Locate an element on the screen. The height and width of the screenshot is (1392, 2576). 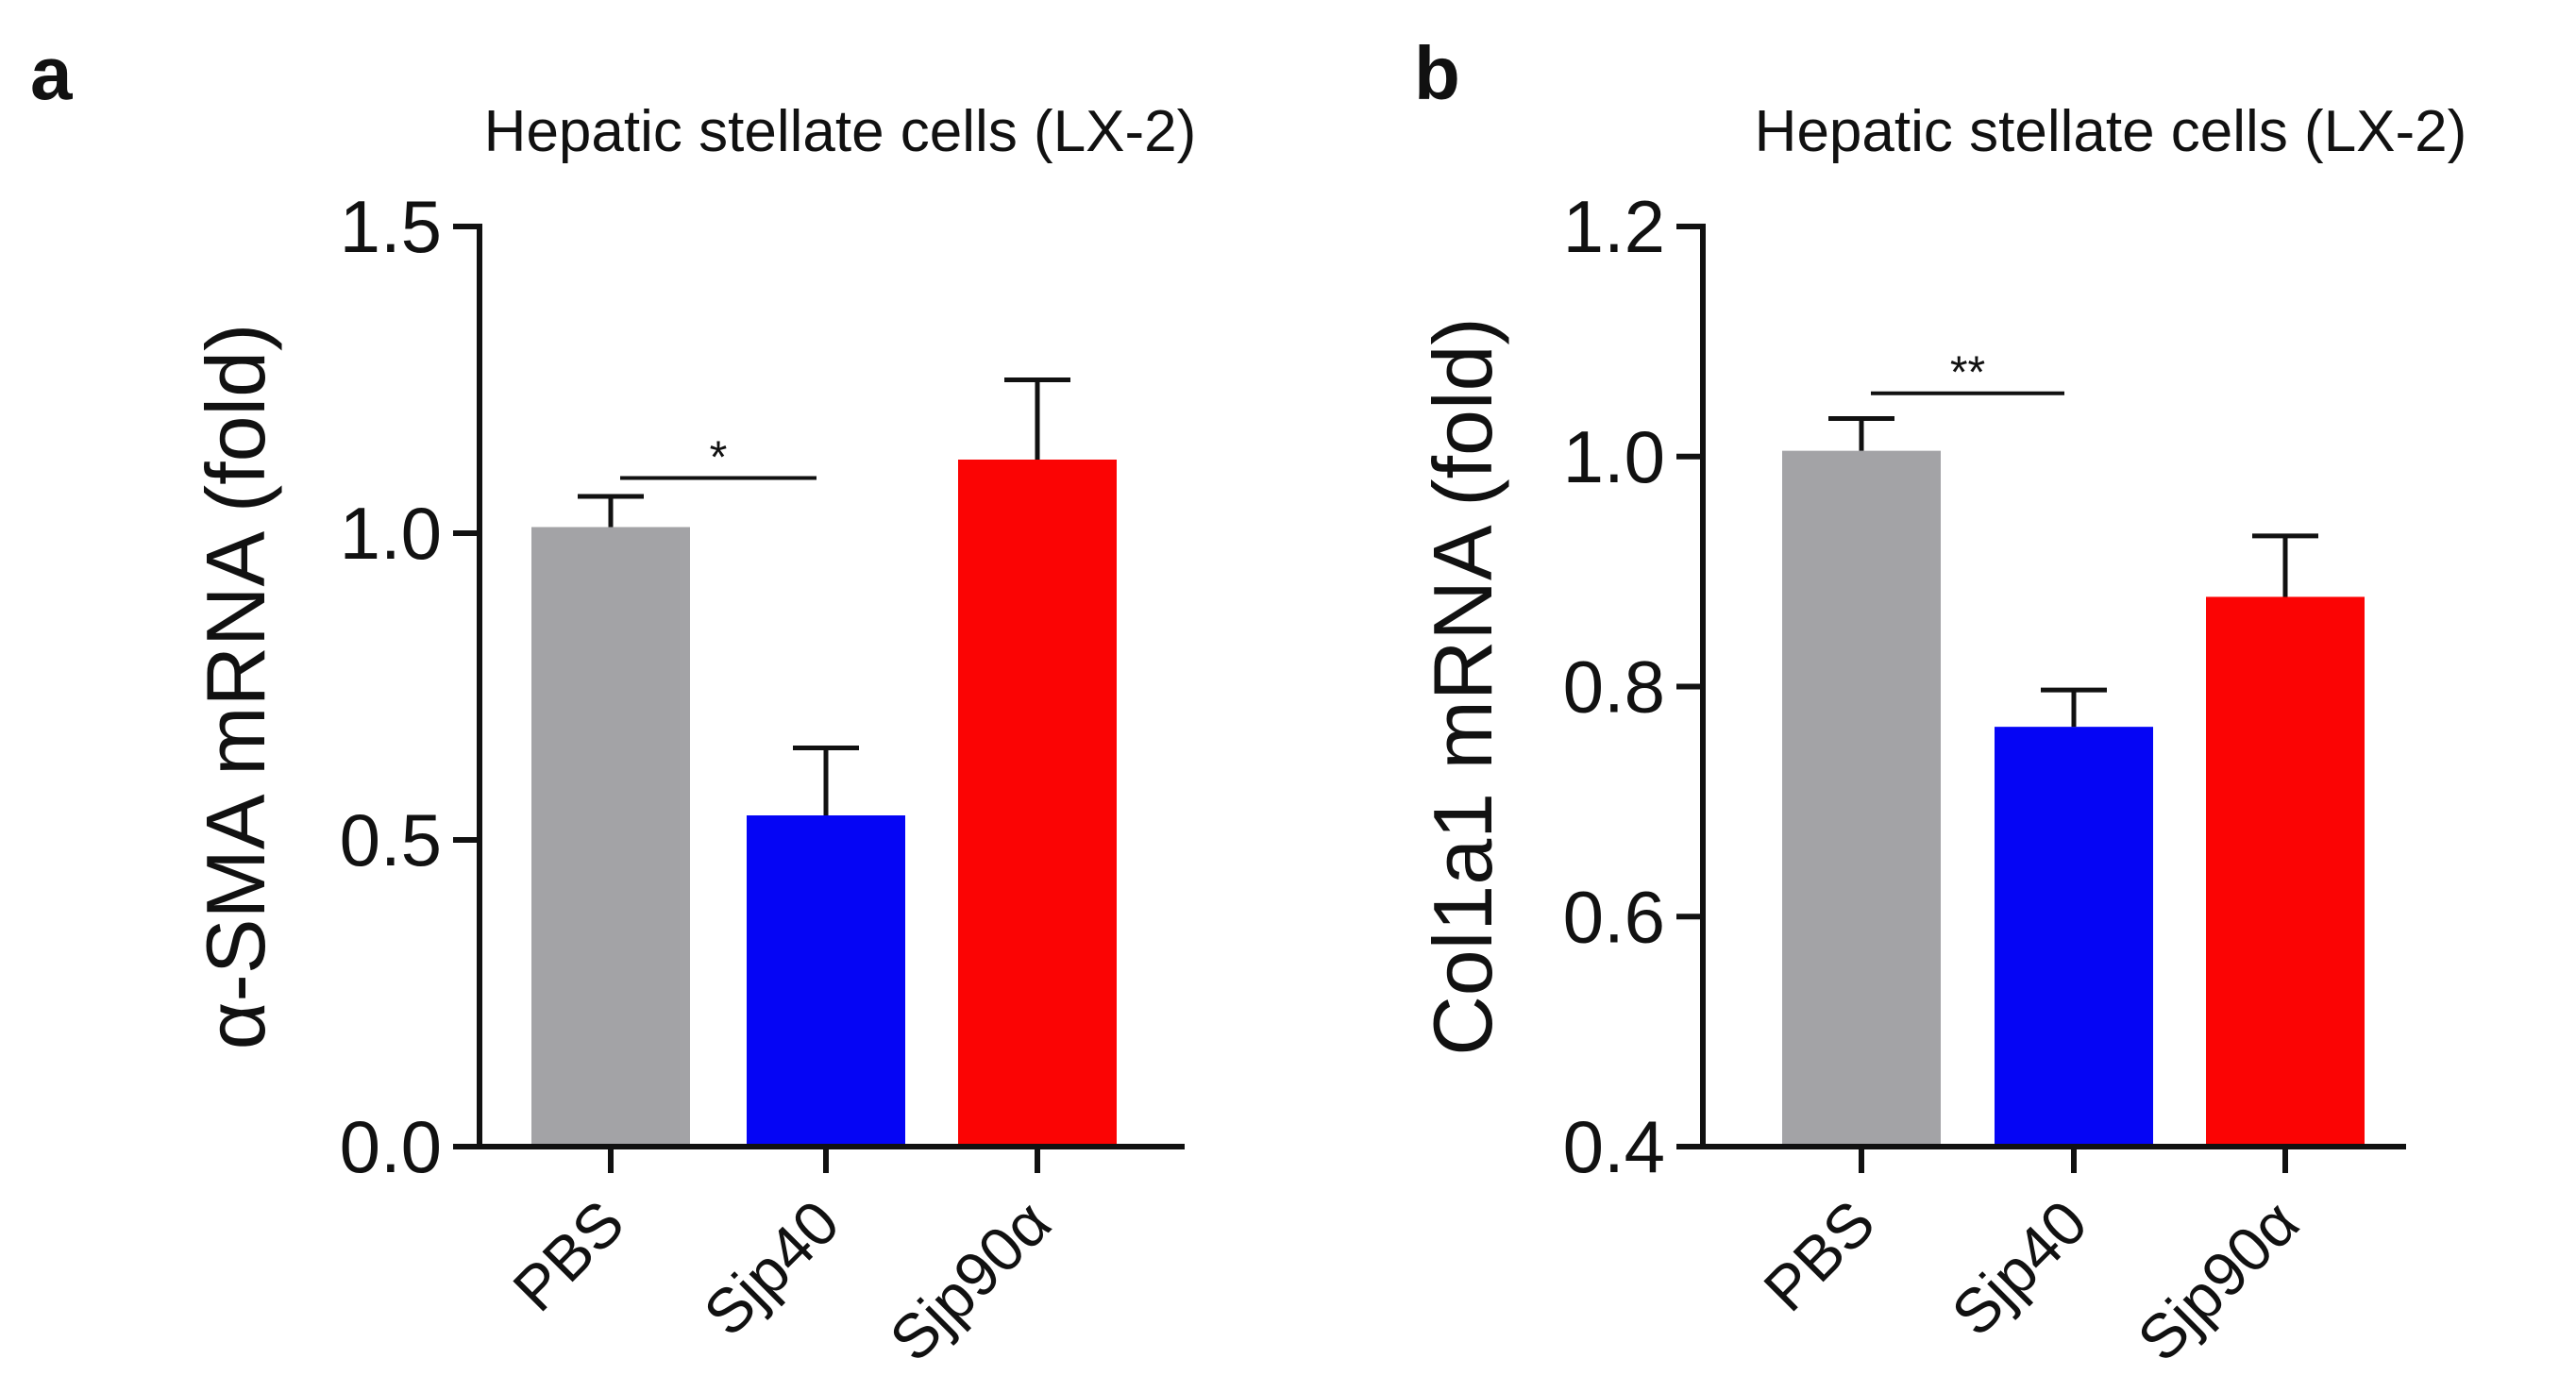
y-tick-label: 0.4 is located at coordinates (1614, 1147).